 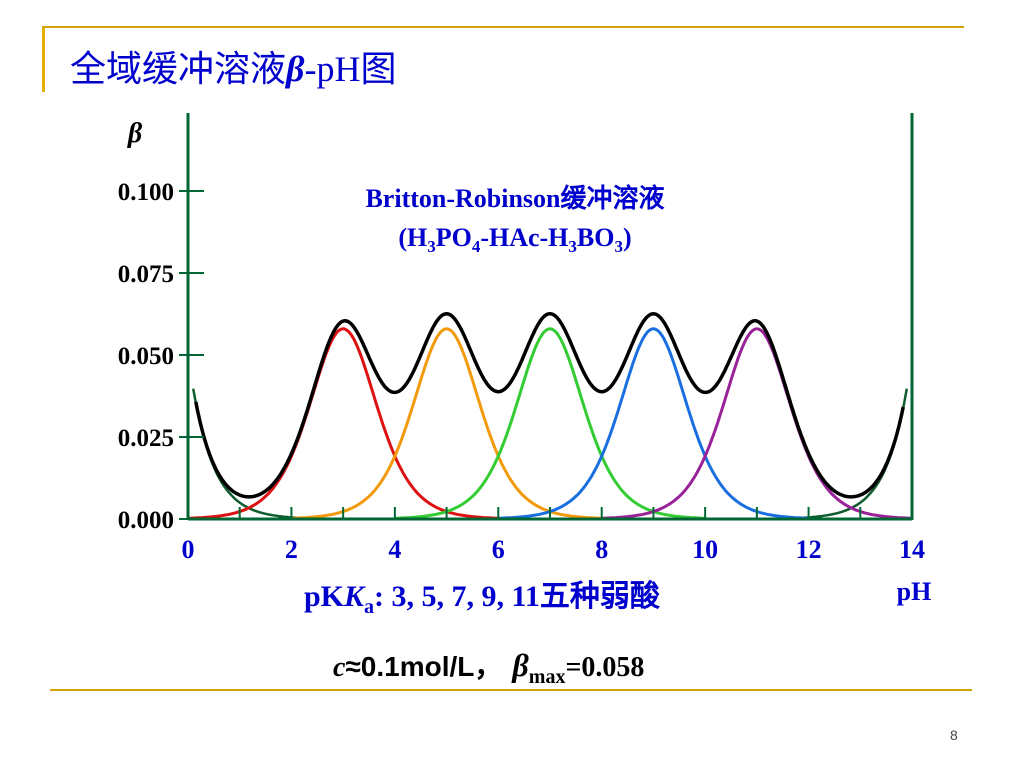 I want to click on y-axis-label: β, so click(x=135, y=133).